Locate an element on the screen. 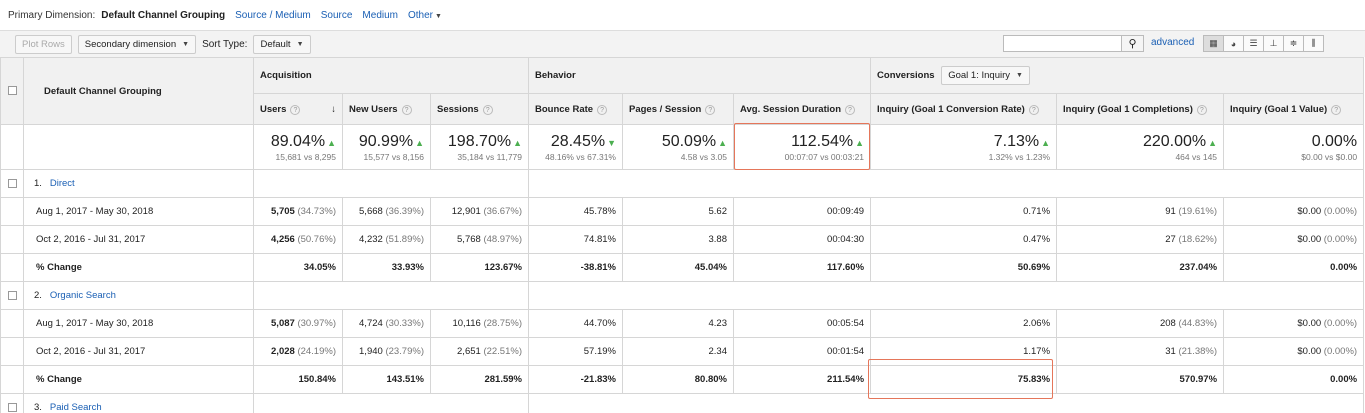 This screenshot has width=1365, height=413. totals-comparison: 464 vs 145 is located at coordinates (1196, 156).